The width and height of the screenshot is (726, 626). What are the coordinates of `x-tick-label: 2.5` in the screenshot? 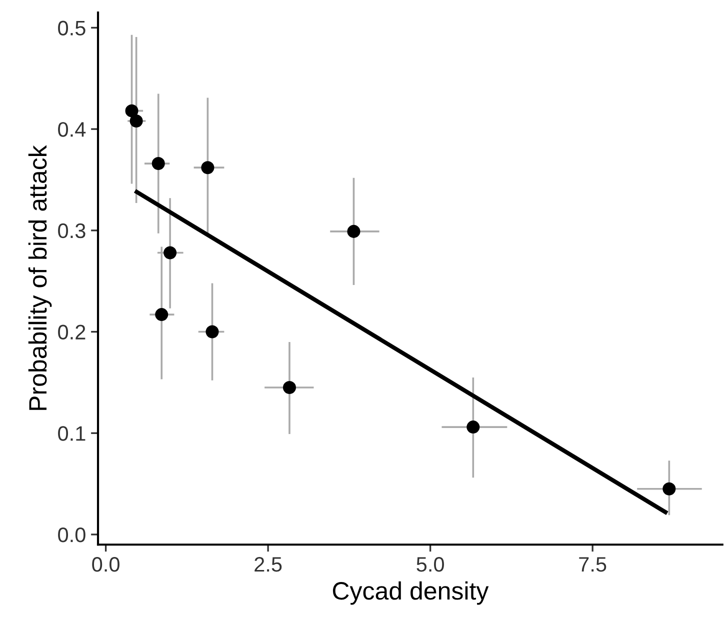 It's located at (268, 564).